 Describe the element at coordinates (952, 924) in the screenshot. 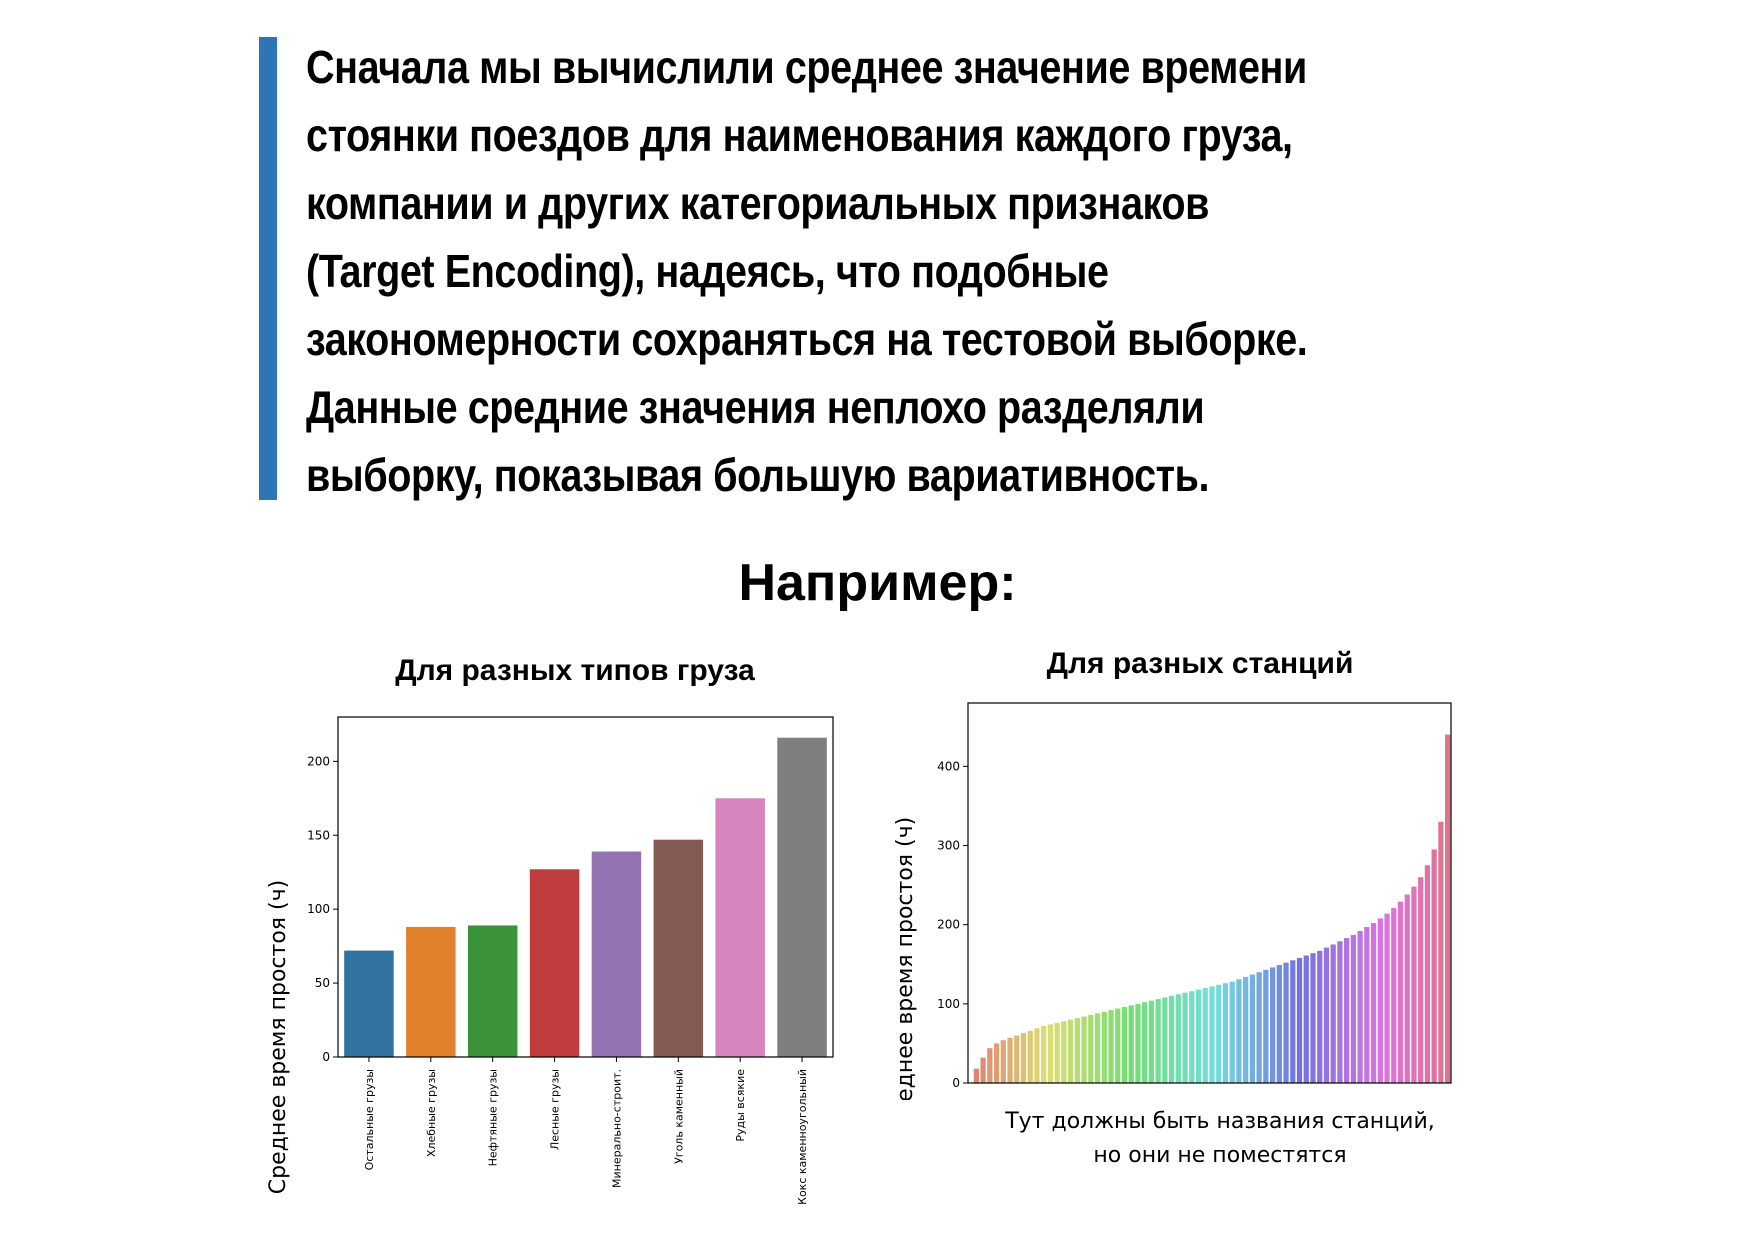

I see `y-ticks-group: 0 100 200 300 400` at that location.